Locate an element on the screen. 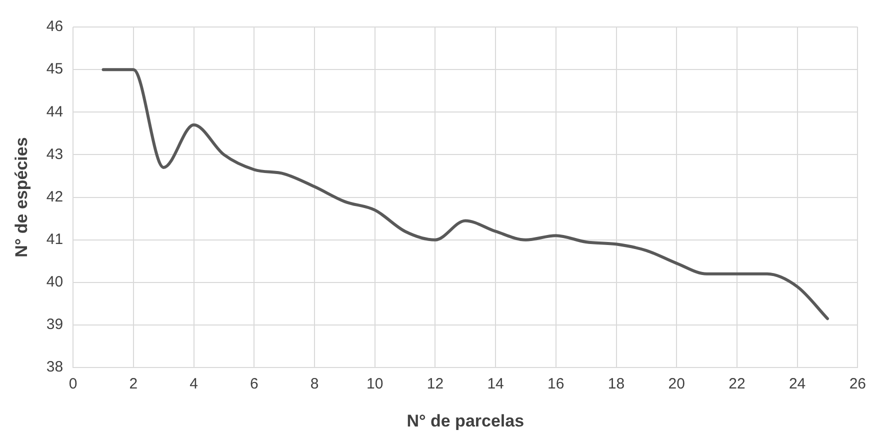  x-tick-label: 16 is located at coordinates (556, 384).